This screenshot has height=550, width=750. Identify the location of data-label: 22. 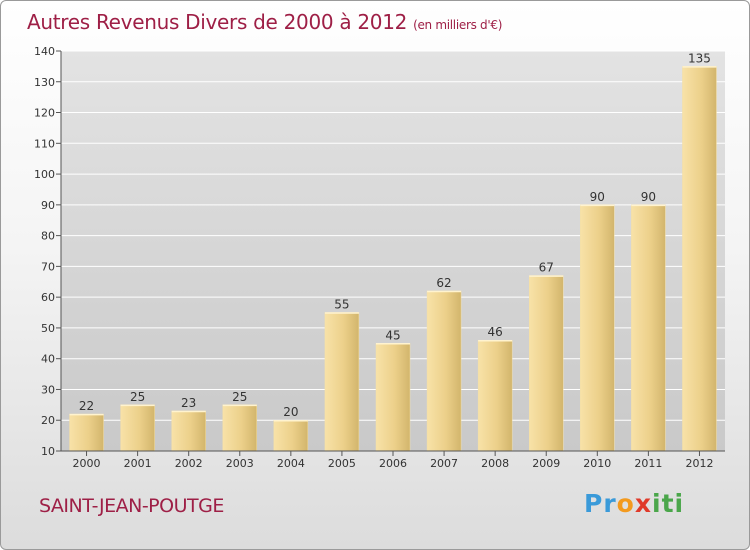
(86, 406).